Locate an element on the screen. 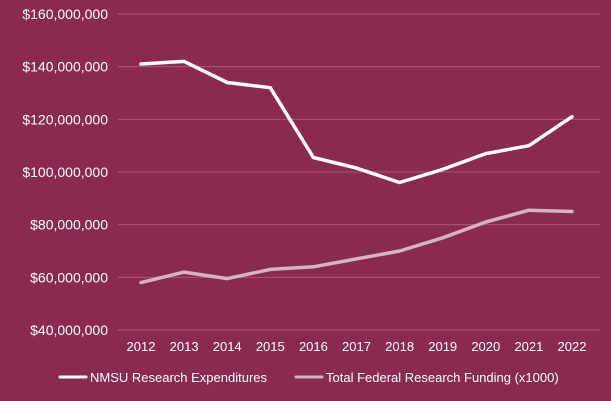  y-tick-label: $40,000,000 is located at coordinates (69, 330).